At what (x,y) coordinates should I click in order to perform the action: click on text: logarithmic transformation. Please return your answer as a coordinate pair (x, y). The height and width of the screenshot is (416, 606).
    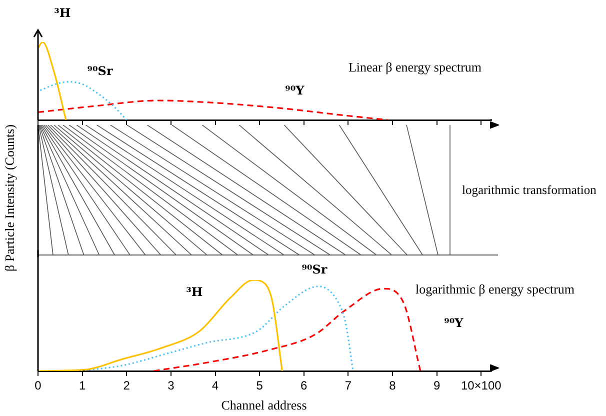
    Looking at the image, I should click on (529, 190).